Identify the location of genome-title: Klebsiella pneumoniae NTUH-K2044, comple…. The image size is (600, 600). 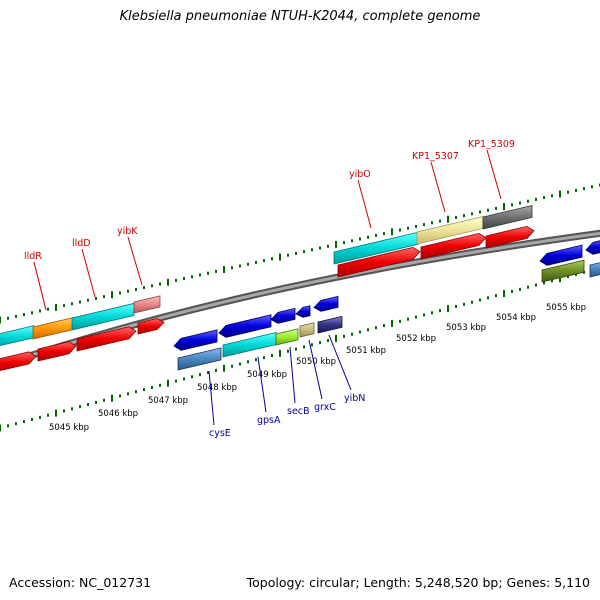
(300, 16).